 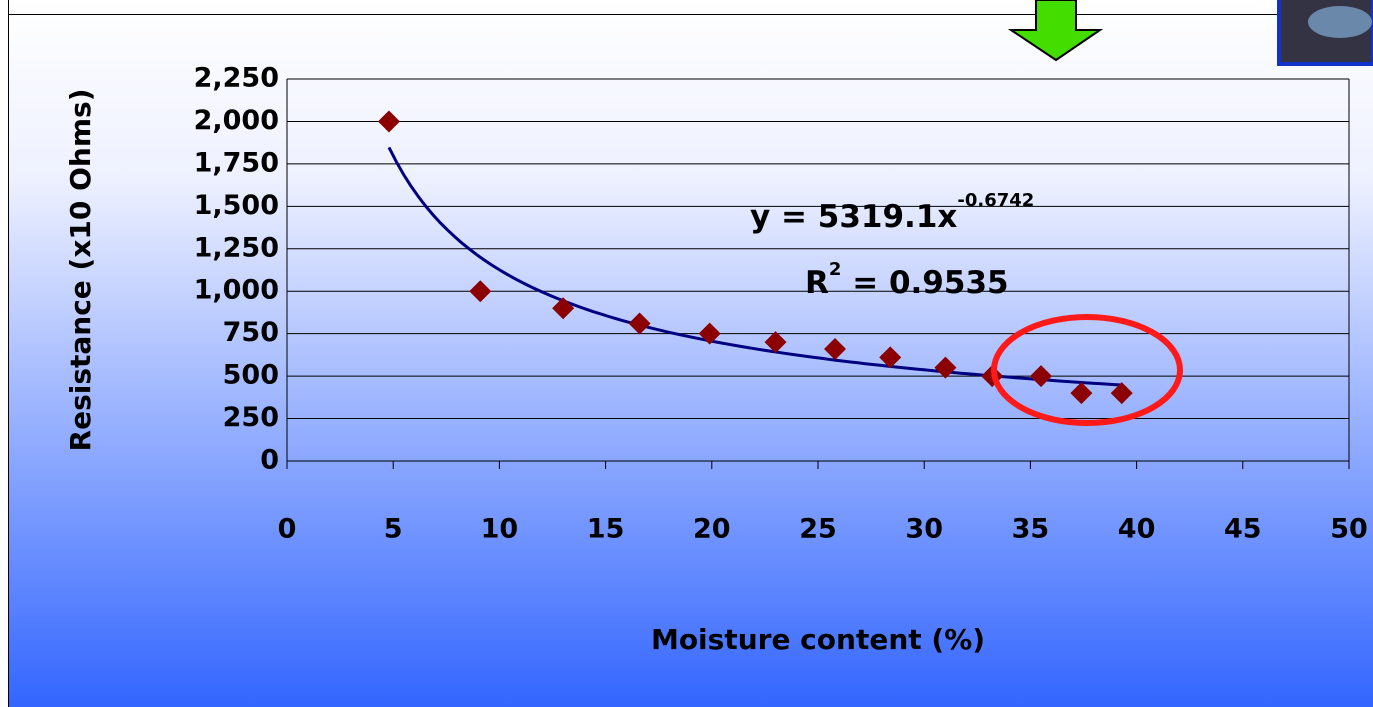 What do you see at coordinates (817, 283) in the screenshot?
I see `r-squared-symbol: R` at bounding box center [817, 283].